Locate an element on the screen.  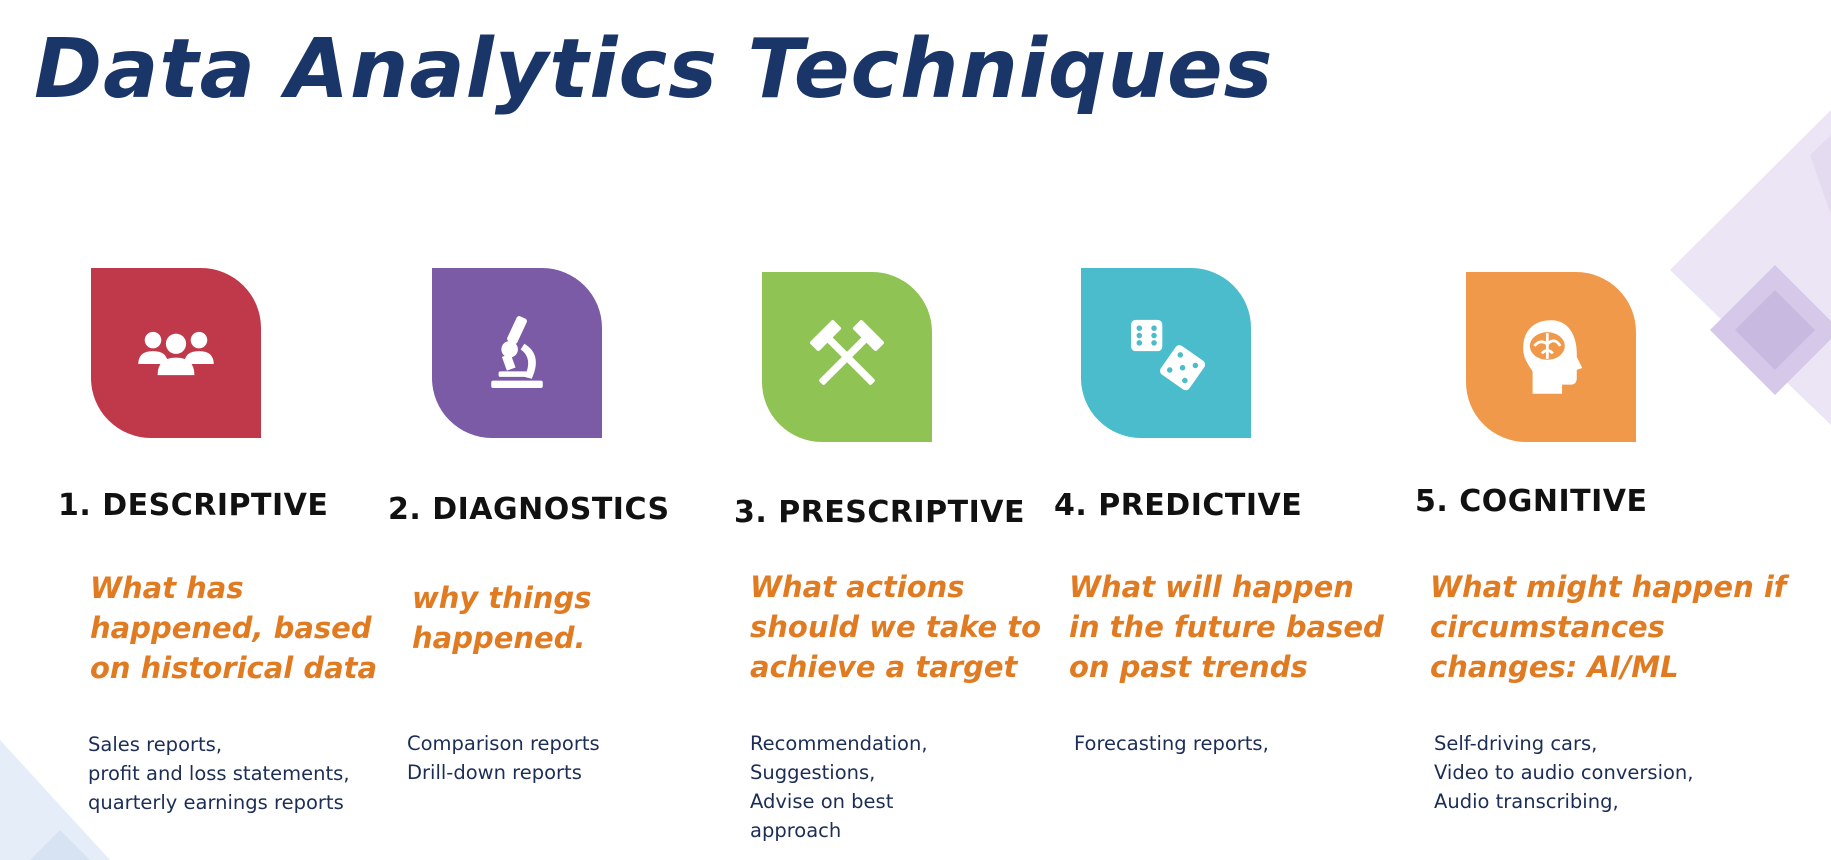
descriptive-icon-tile is located at coordinates (176, 353).